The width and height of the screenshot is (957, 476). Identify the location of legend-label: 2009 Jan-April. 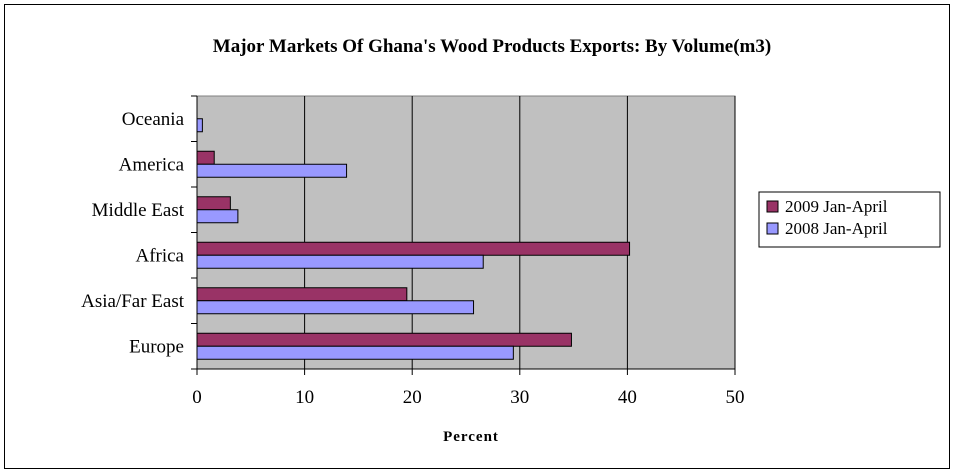
(836, 206).